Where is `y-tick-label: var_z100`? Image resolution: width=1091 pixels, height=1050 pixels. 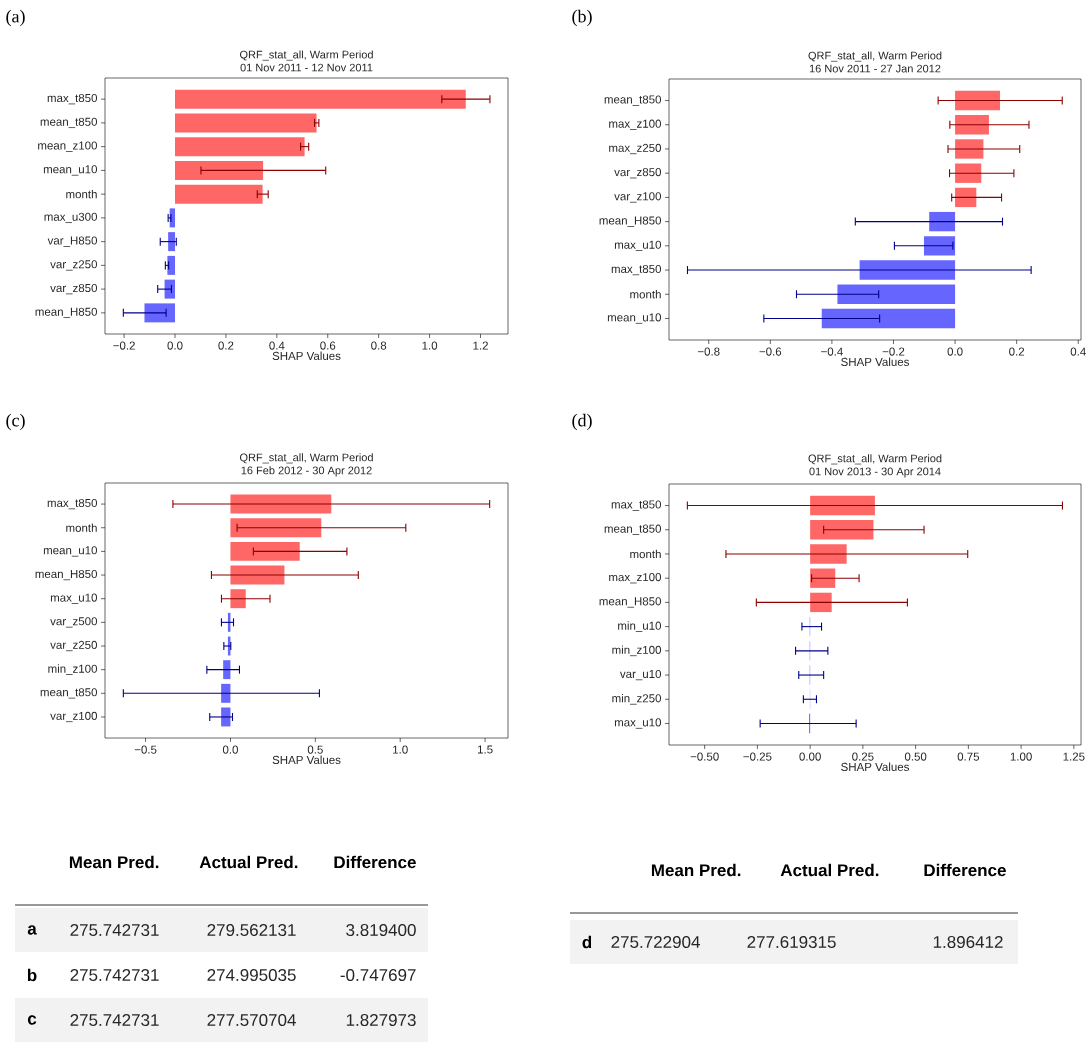
y-tick-label: var_z100 is located at coordinates (74, 717).